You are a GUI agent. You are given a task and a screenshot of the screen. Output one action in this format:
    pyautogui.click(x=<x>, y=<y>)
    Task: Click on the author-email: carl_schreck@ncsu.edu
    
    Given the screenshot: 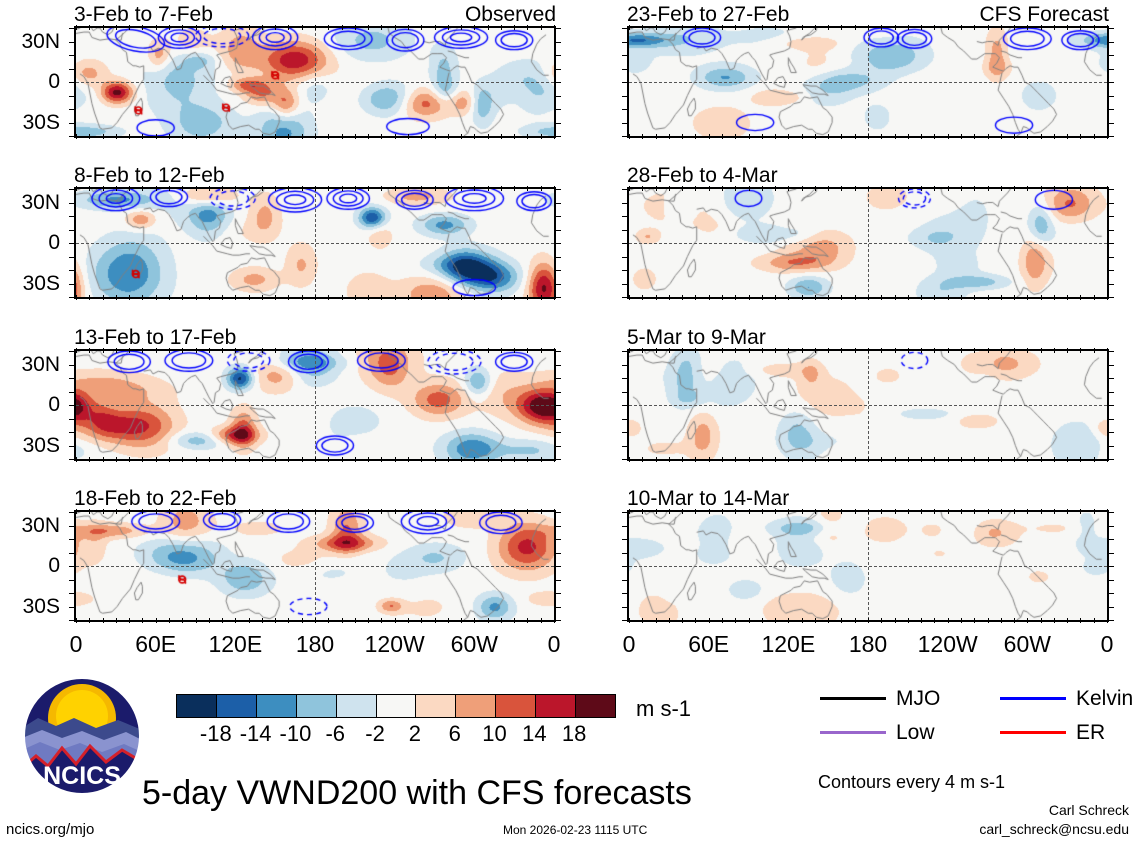 What is the action you would take?
    pyautogui.click(x=1054, y=829)
    